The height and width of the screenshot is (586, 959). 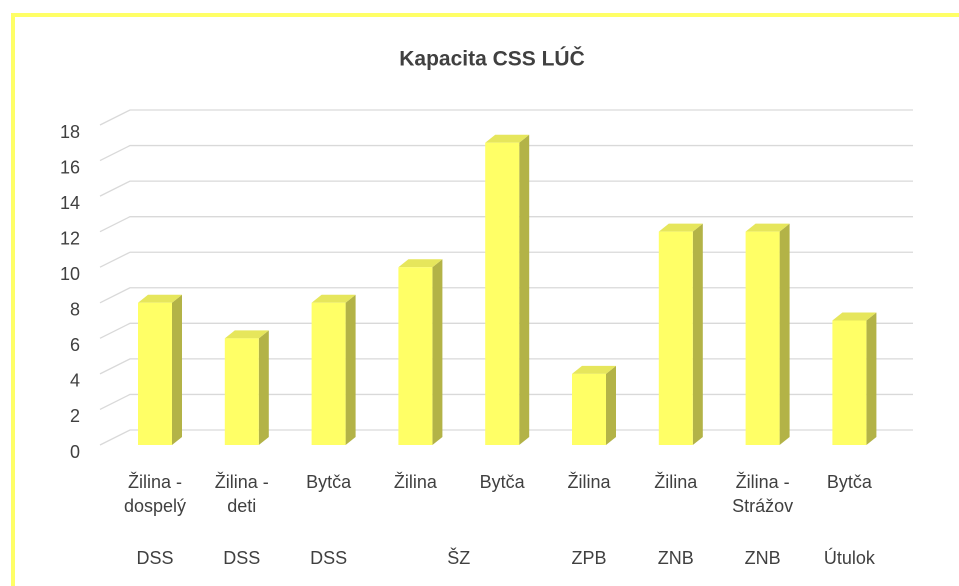 I want to click on group-label: ZPB, so click(x=589, y=558).